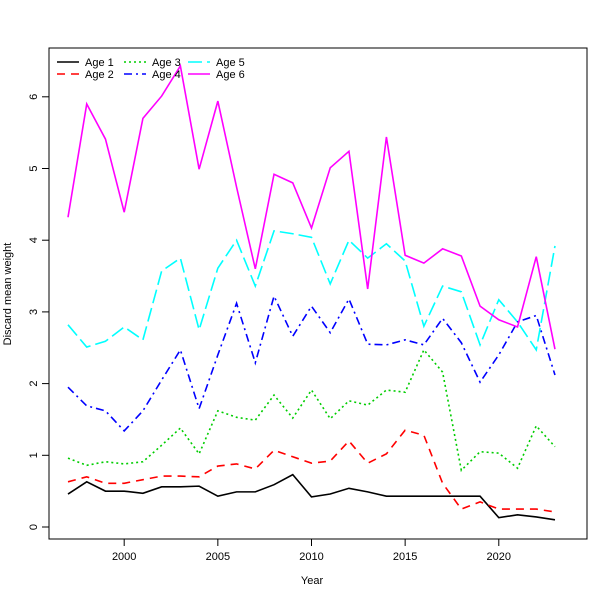  I want to click on y-axis-label: Discard mean weight, so click(8, 294).